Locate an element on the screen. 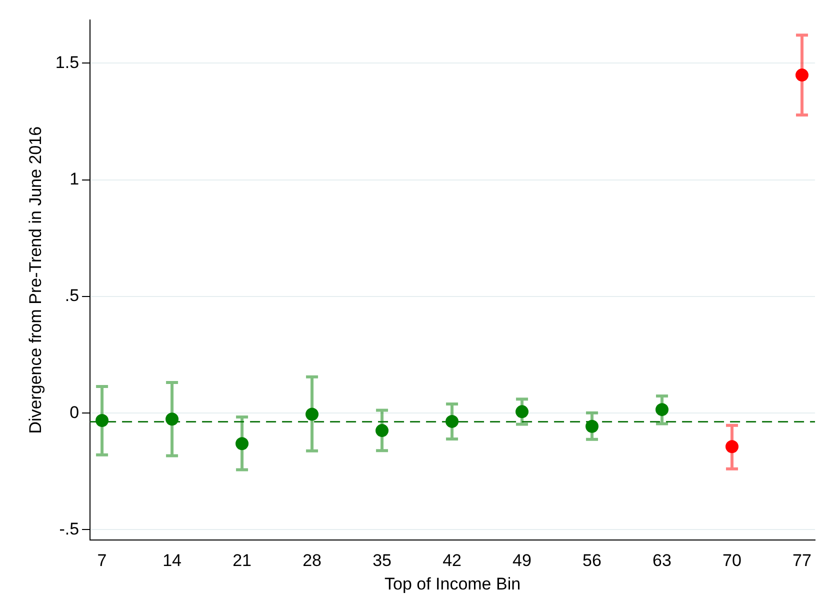  x-tick-label: 70 is located at coordinates (732, 560).